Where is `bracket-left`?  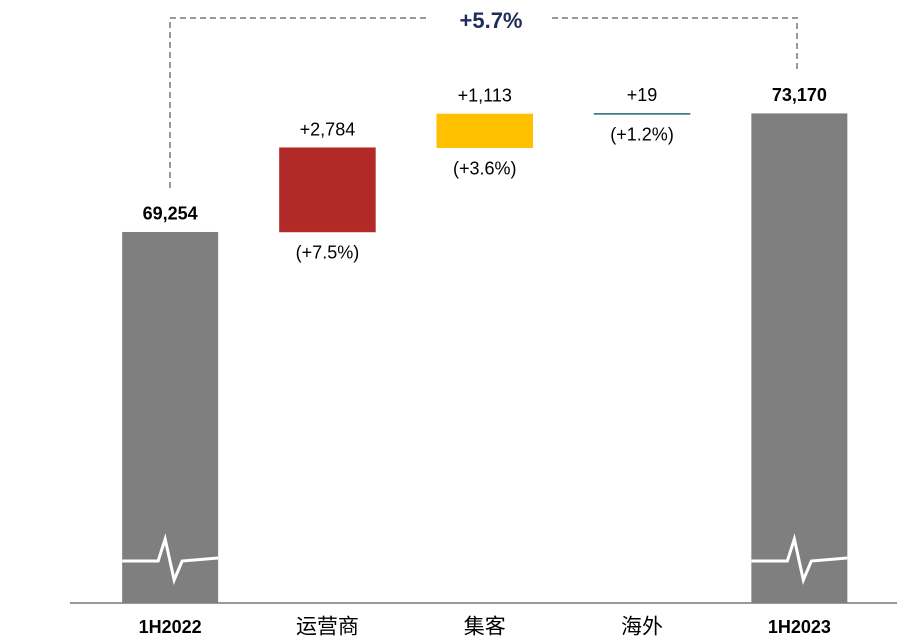 bracket-left is located at coordinates (299, 102).